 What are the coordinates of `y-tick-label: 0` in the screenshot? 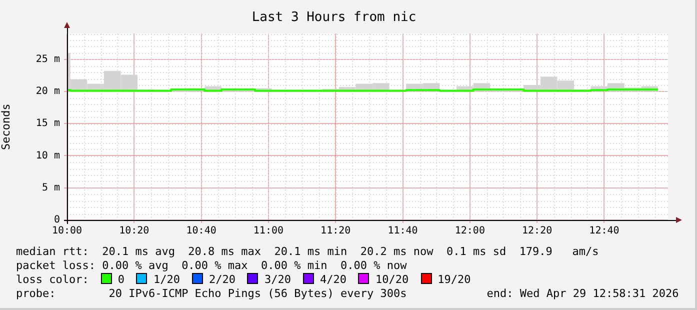 It's located at (57, 220).